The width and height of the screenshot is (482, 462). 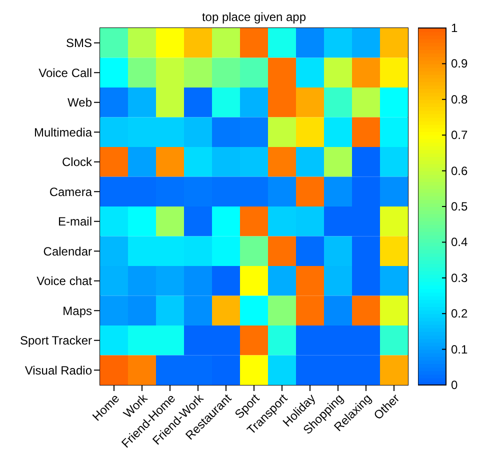 I want to click on color-bar-label: 0.9, so click(x=459, y=63).